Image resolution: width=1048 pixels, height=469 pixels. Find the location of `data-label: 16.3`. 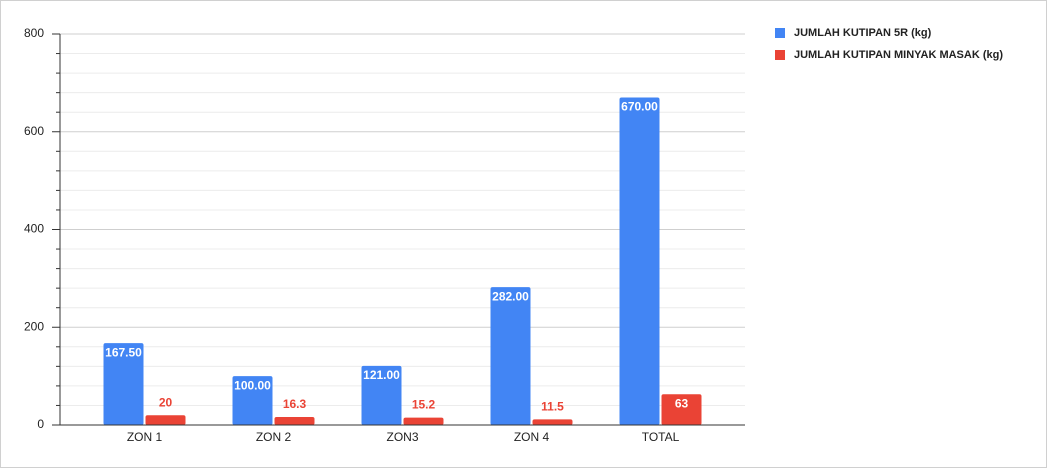

data-label: 16.3 is located at coordinates (295, 404).